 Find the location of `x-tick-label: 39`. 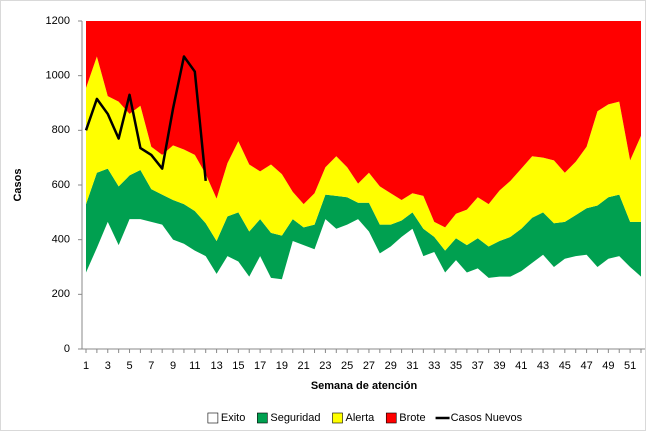

x-tick-label: 39 is located at coordinates (499, 366).